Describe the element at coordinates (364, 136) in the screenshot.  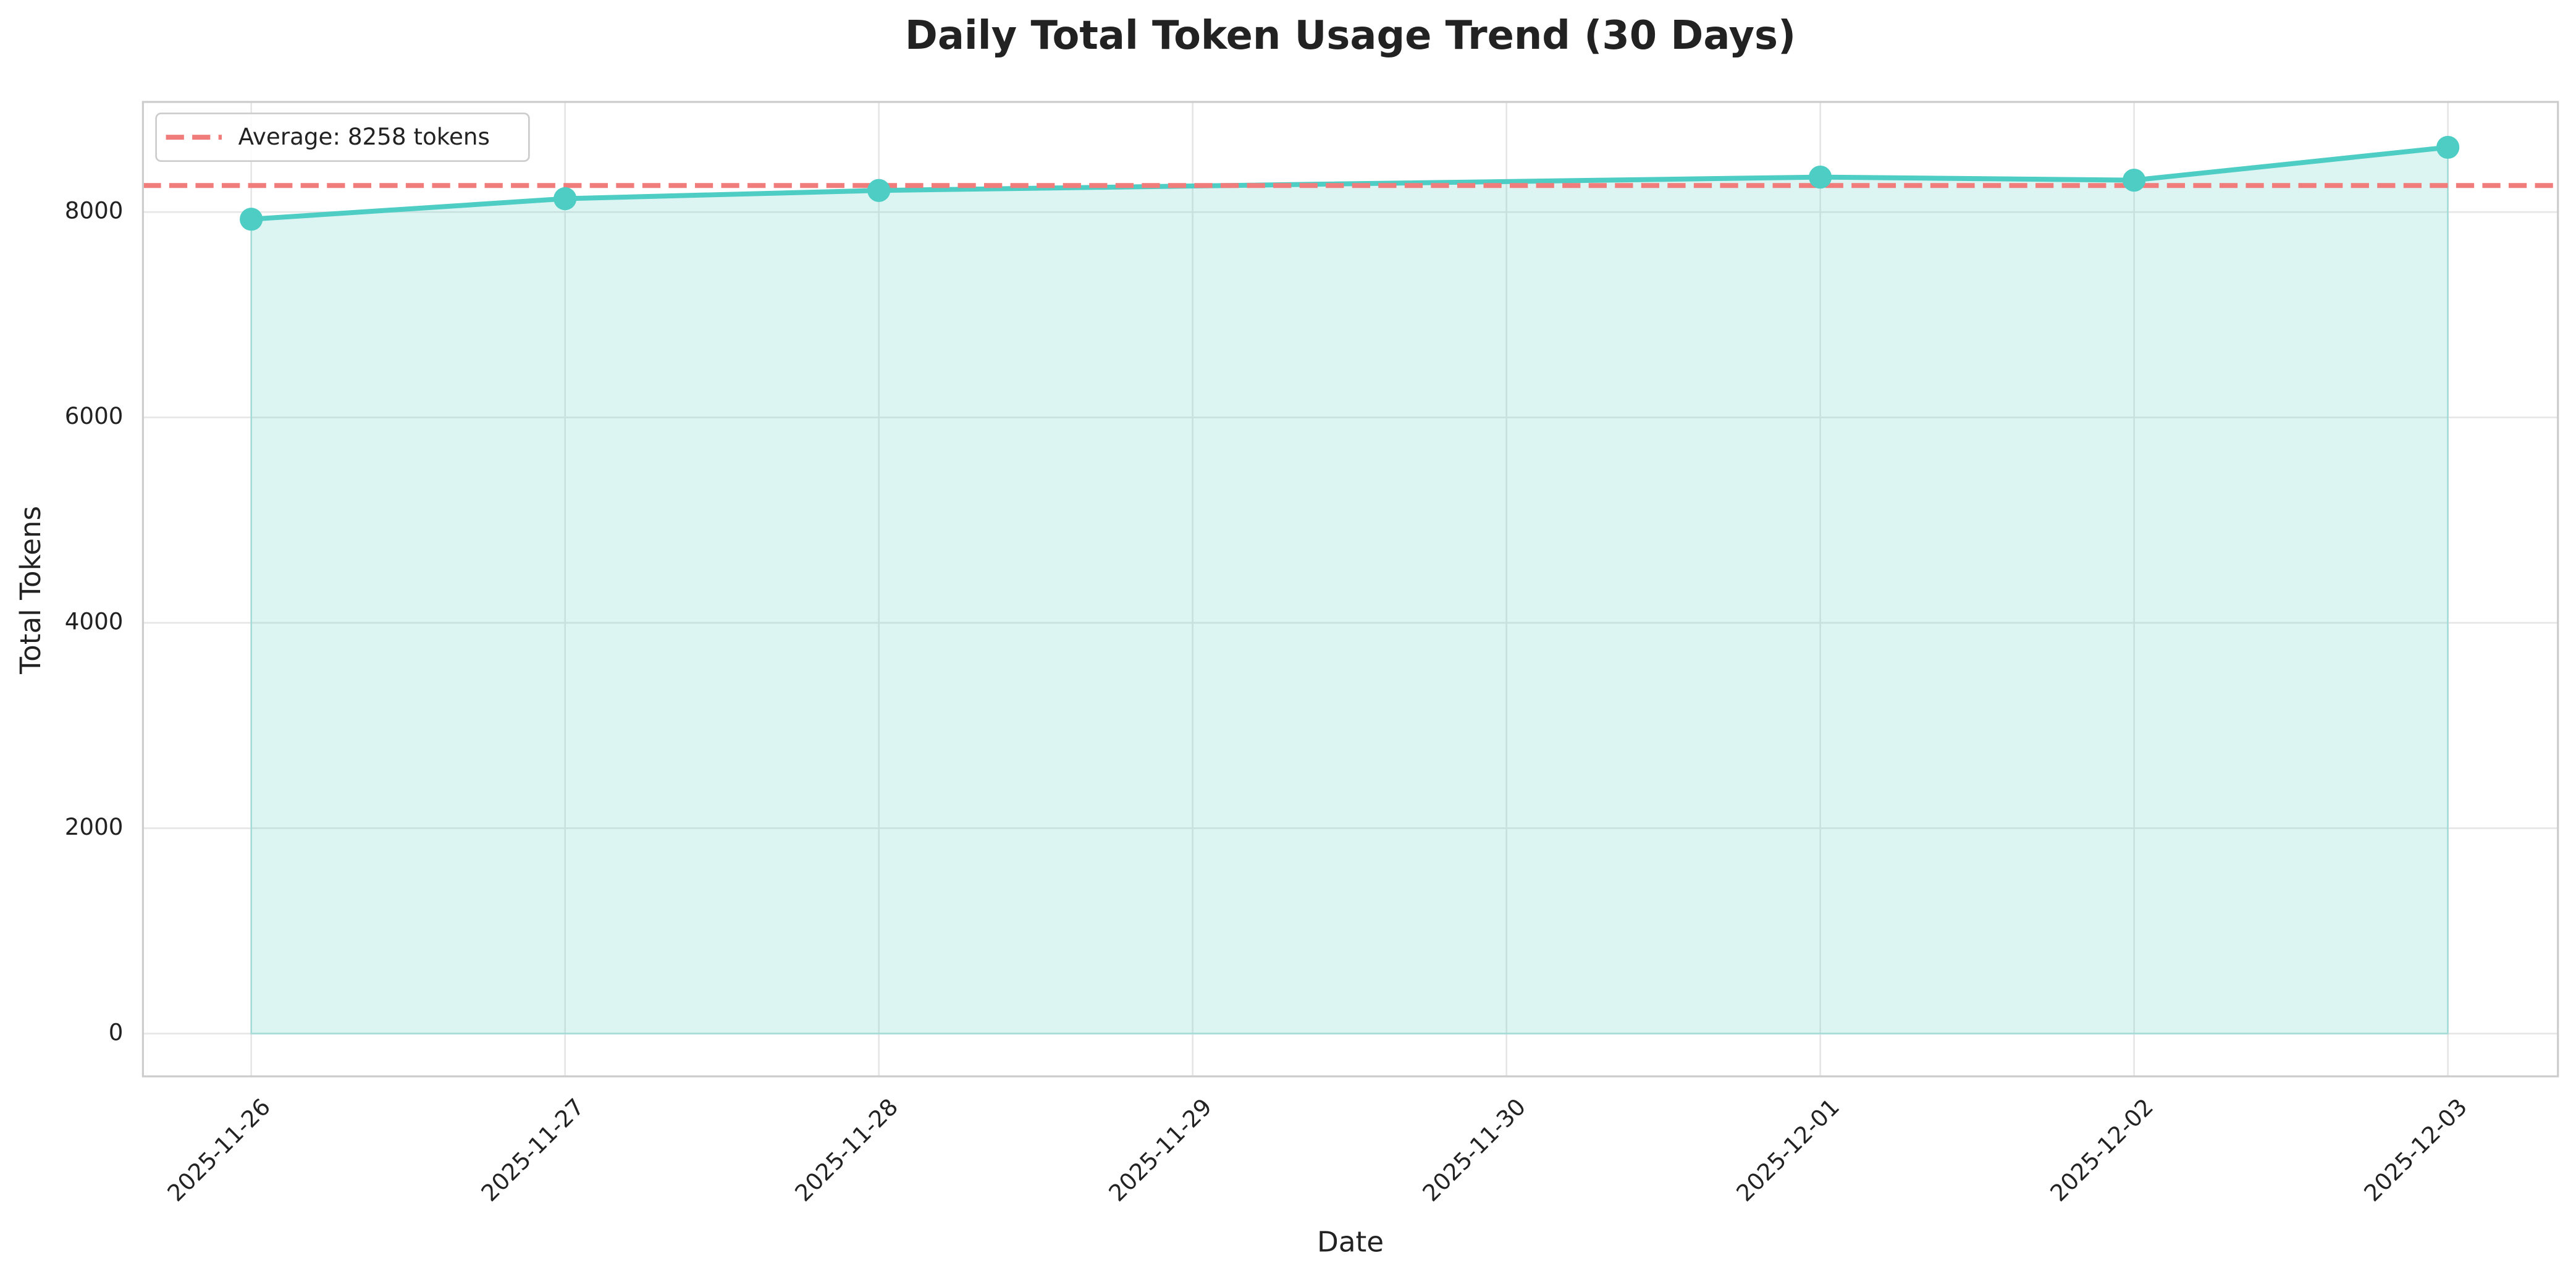
I see `legend-label: Average: 8258 tokens` at that location.